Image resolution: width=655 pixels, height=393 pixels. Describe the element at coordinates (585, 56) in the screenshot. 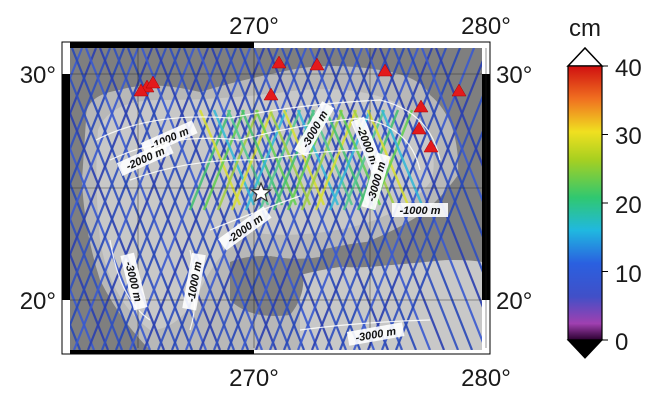

I see `colorbar-top-arrow` at that location.